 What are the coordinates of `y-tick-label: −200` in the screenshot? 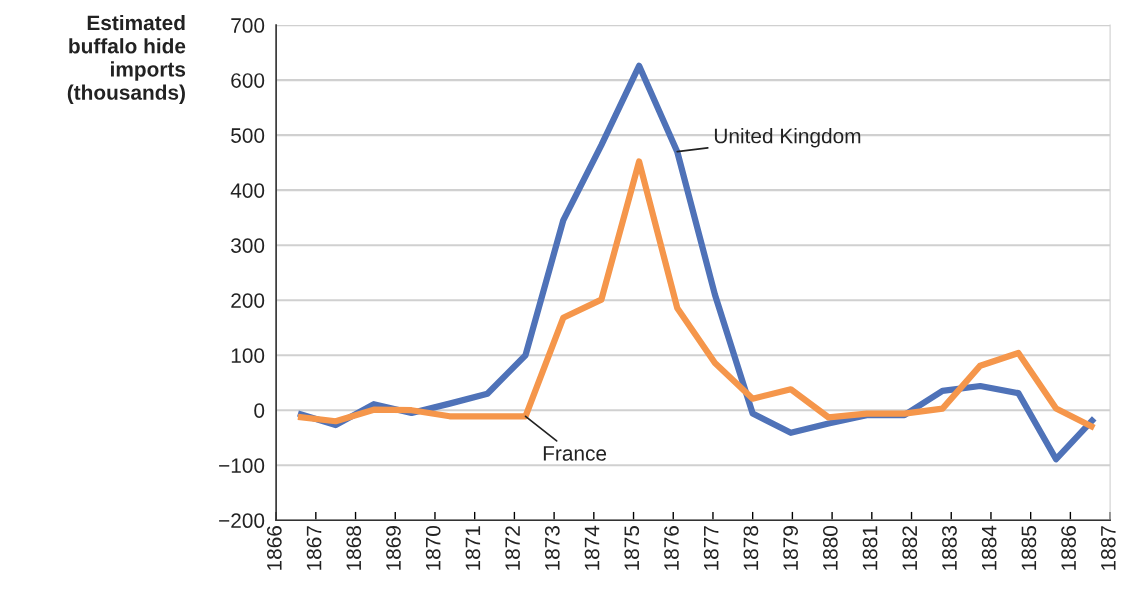 It's located at (242, 521).